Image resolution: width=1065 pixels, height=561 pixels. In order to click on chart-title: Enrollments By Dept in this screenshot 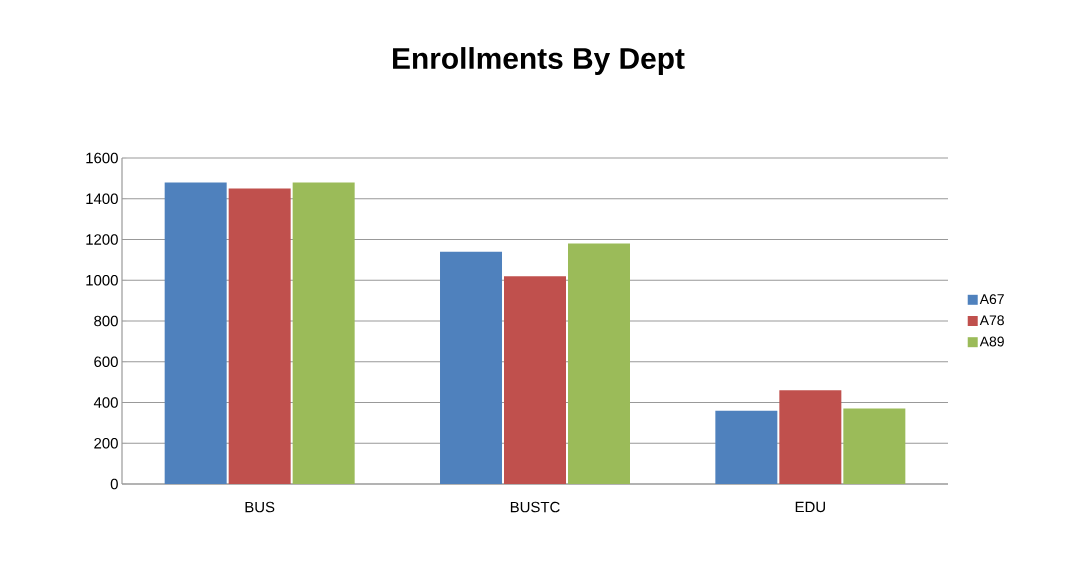, I will do `click(539, 61)`.